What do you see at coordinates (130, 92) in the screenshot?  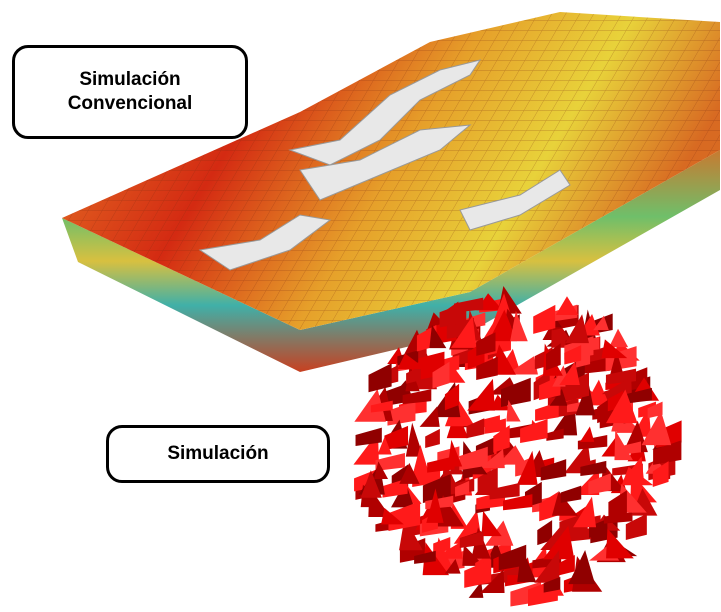 I see `label-box: Simulación Convencional` at bounding box center [130, 92].